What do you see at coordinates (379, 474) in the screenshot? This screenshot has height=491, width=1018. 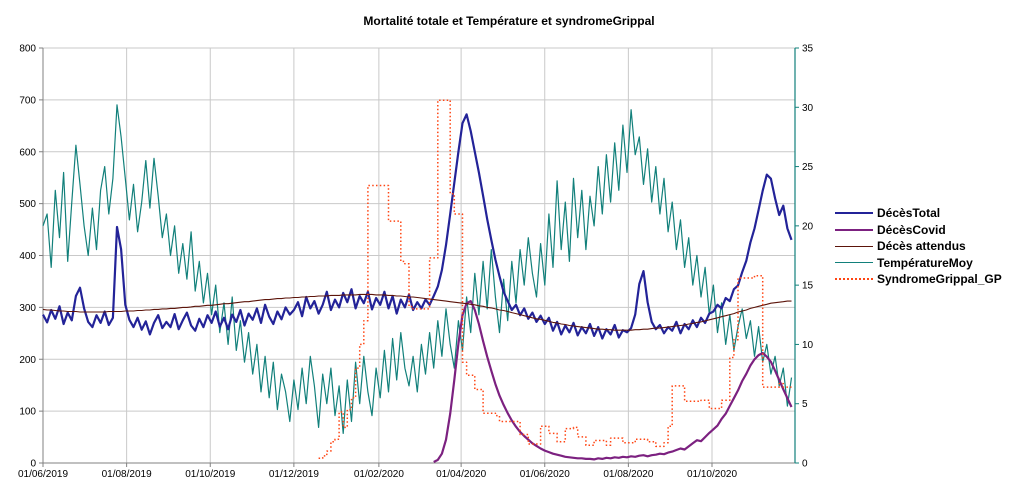 I see `x-tick-label: 01/02/2020` at bounding box center [379, 474].